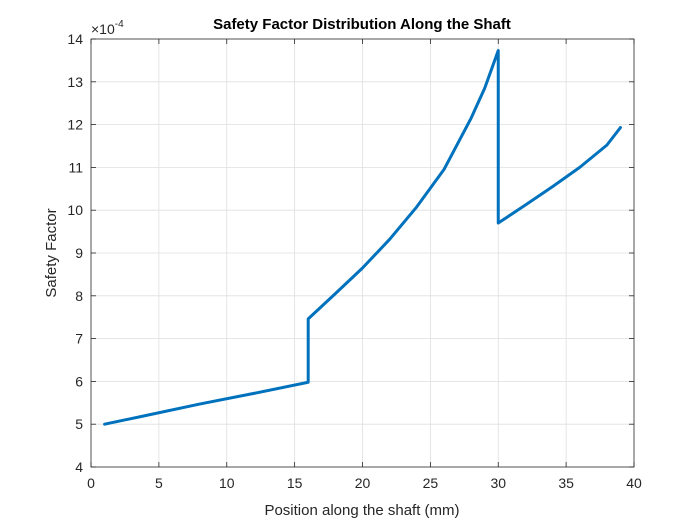  What do you see at coordinates (431, 483) in the screenshot?
I see `x-tick-label: 25` at bounding box center [431, 483].